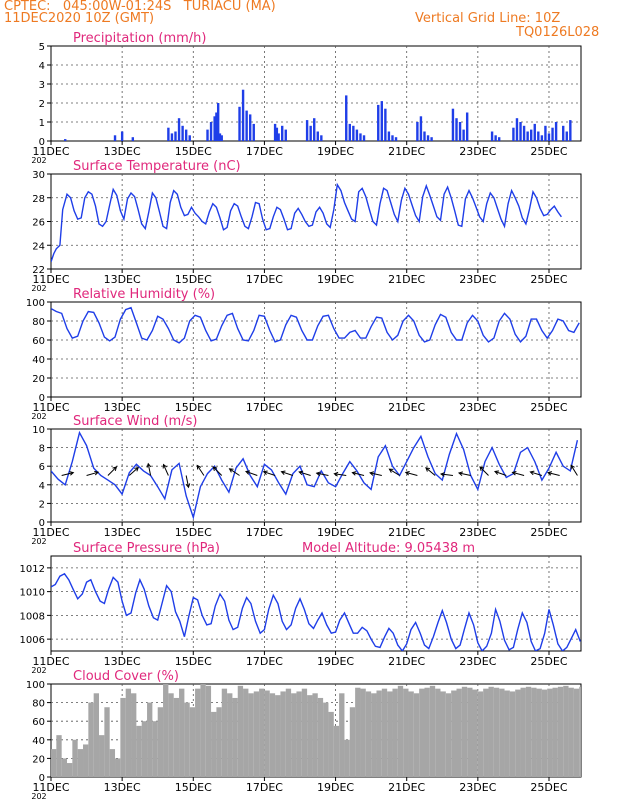 Image resolution: width=618 pixels, height=800 pixels. I want to click on pressure-xtick-label: 17DEC, so click(264, 661).